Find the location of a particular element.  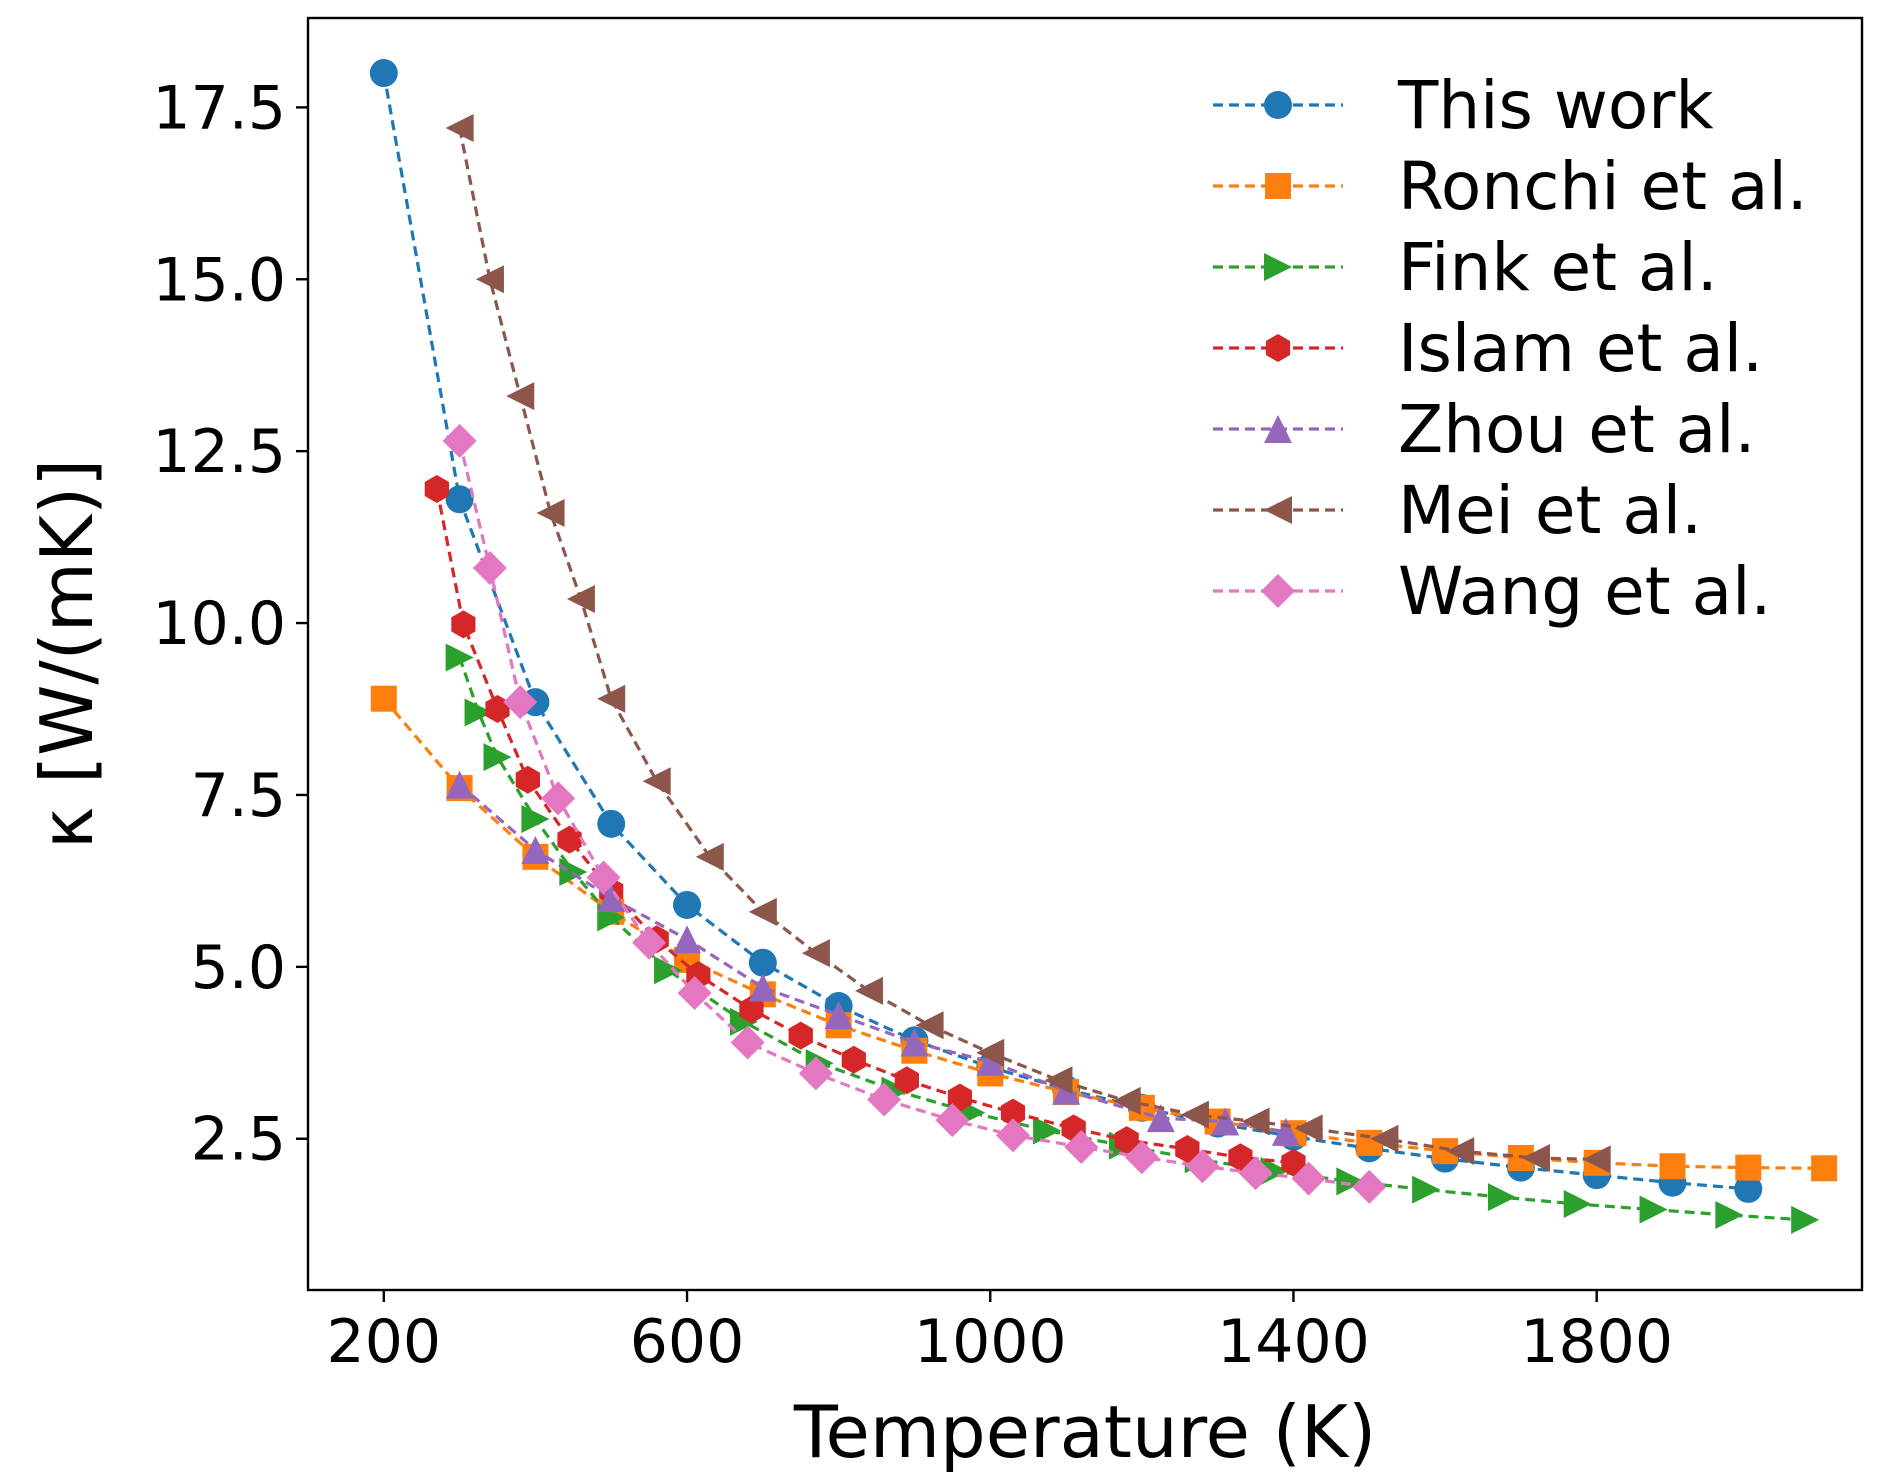

legend-item: Wang et al. is located at coordinates (1492, 591).